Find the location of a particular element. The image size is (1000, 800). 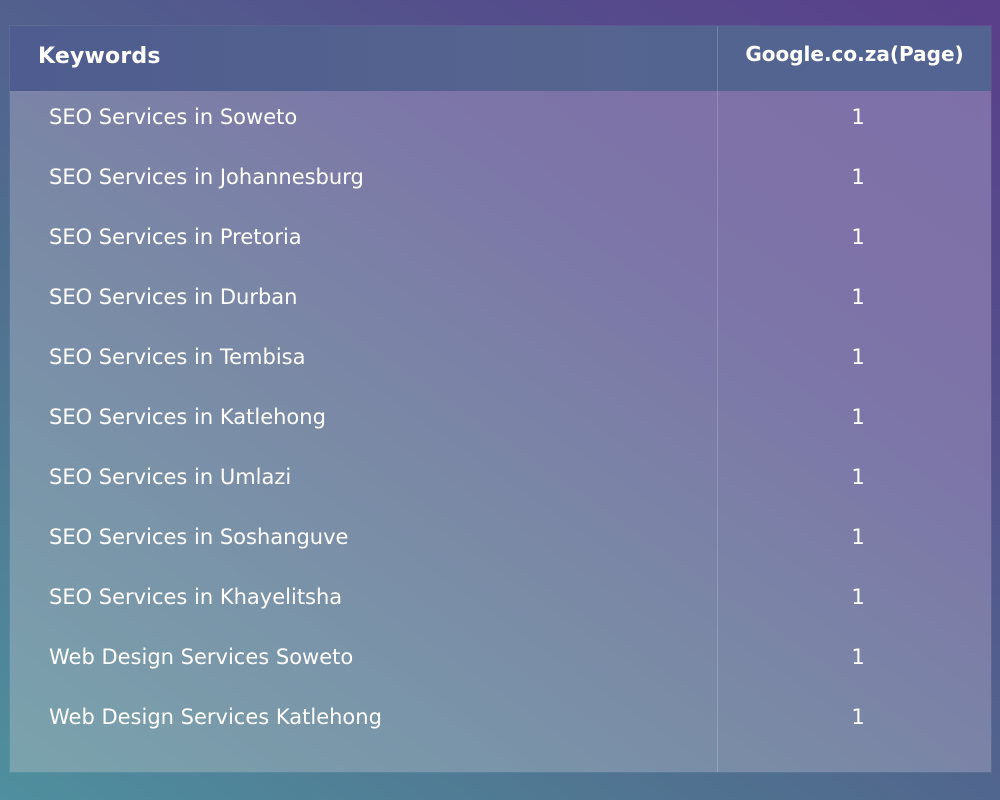

page-column-header: Google.co.za(Page) is located at coordinates (854, 54).